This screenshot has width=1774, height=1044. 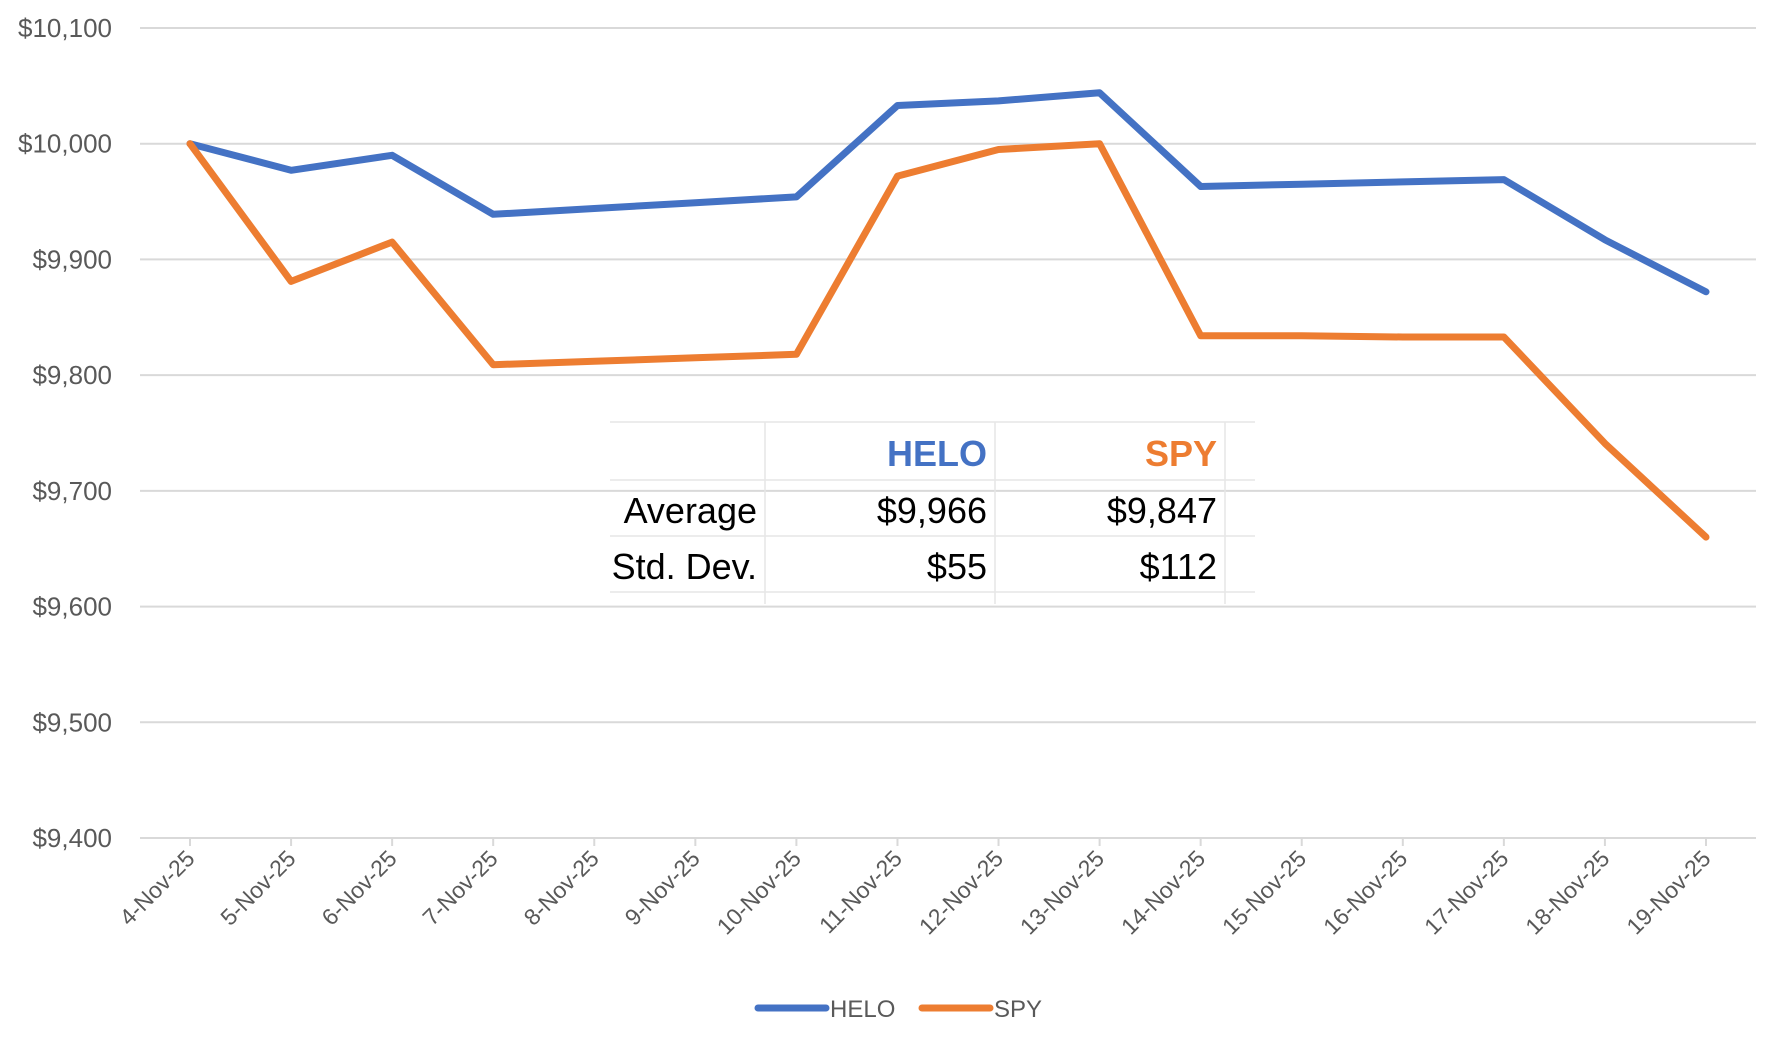 What do you see at coordinates (561, 887) in the screenshot?
I see `x-tick-label: 8-Nov-25` at bounding box center [561, 887].